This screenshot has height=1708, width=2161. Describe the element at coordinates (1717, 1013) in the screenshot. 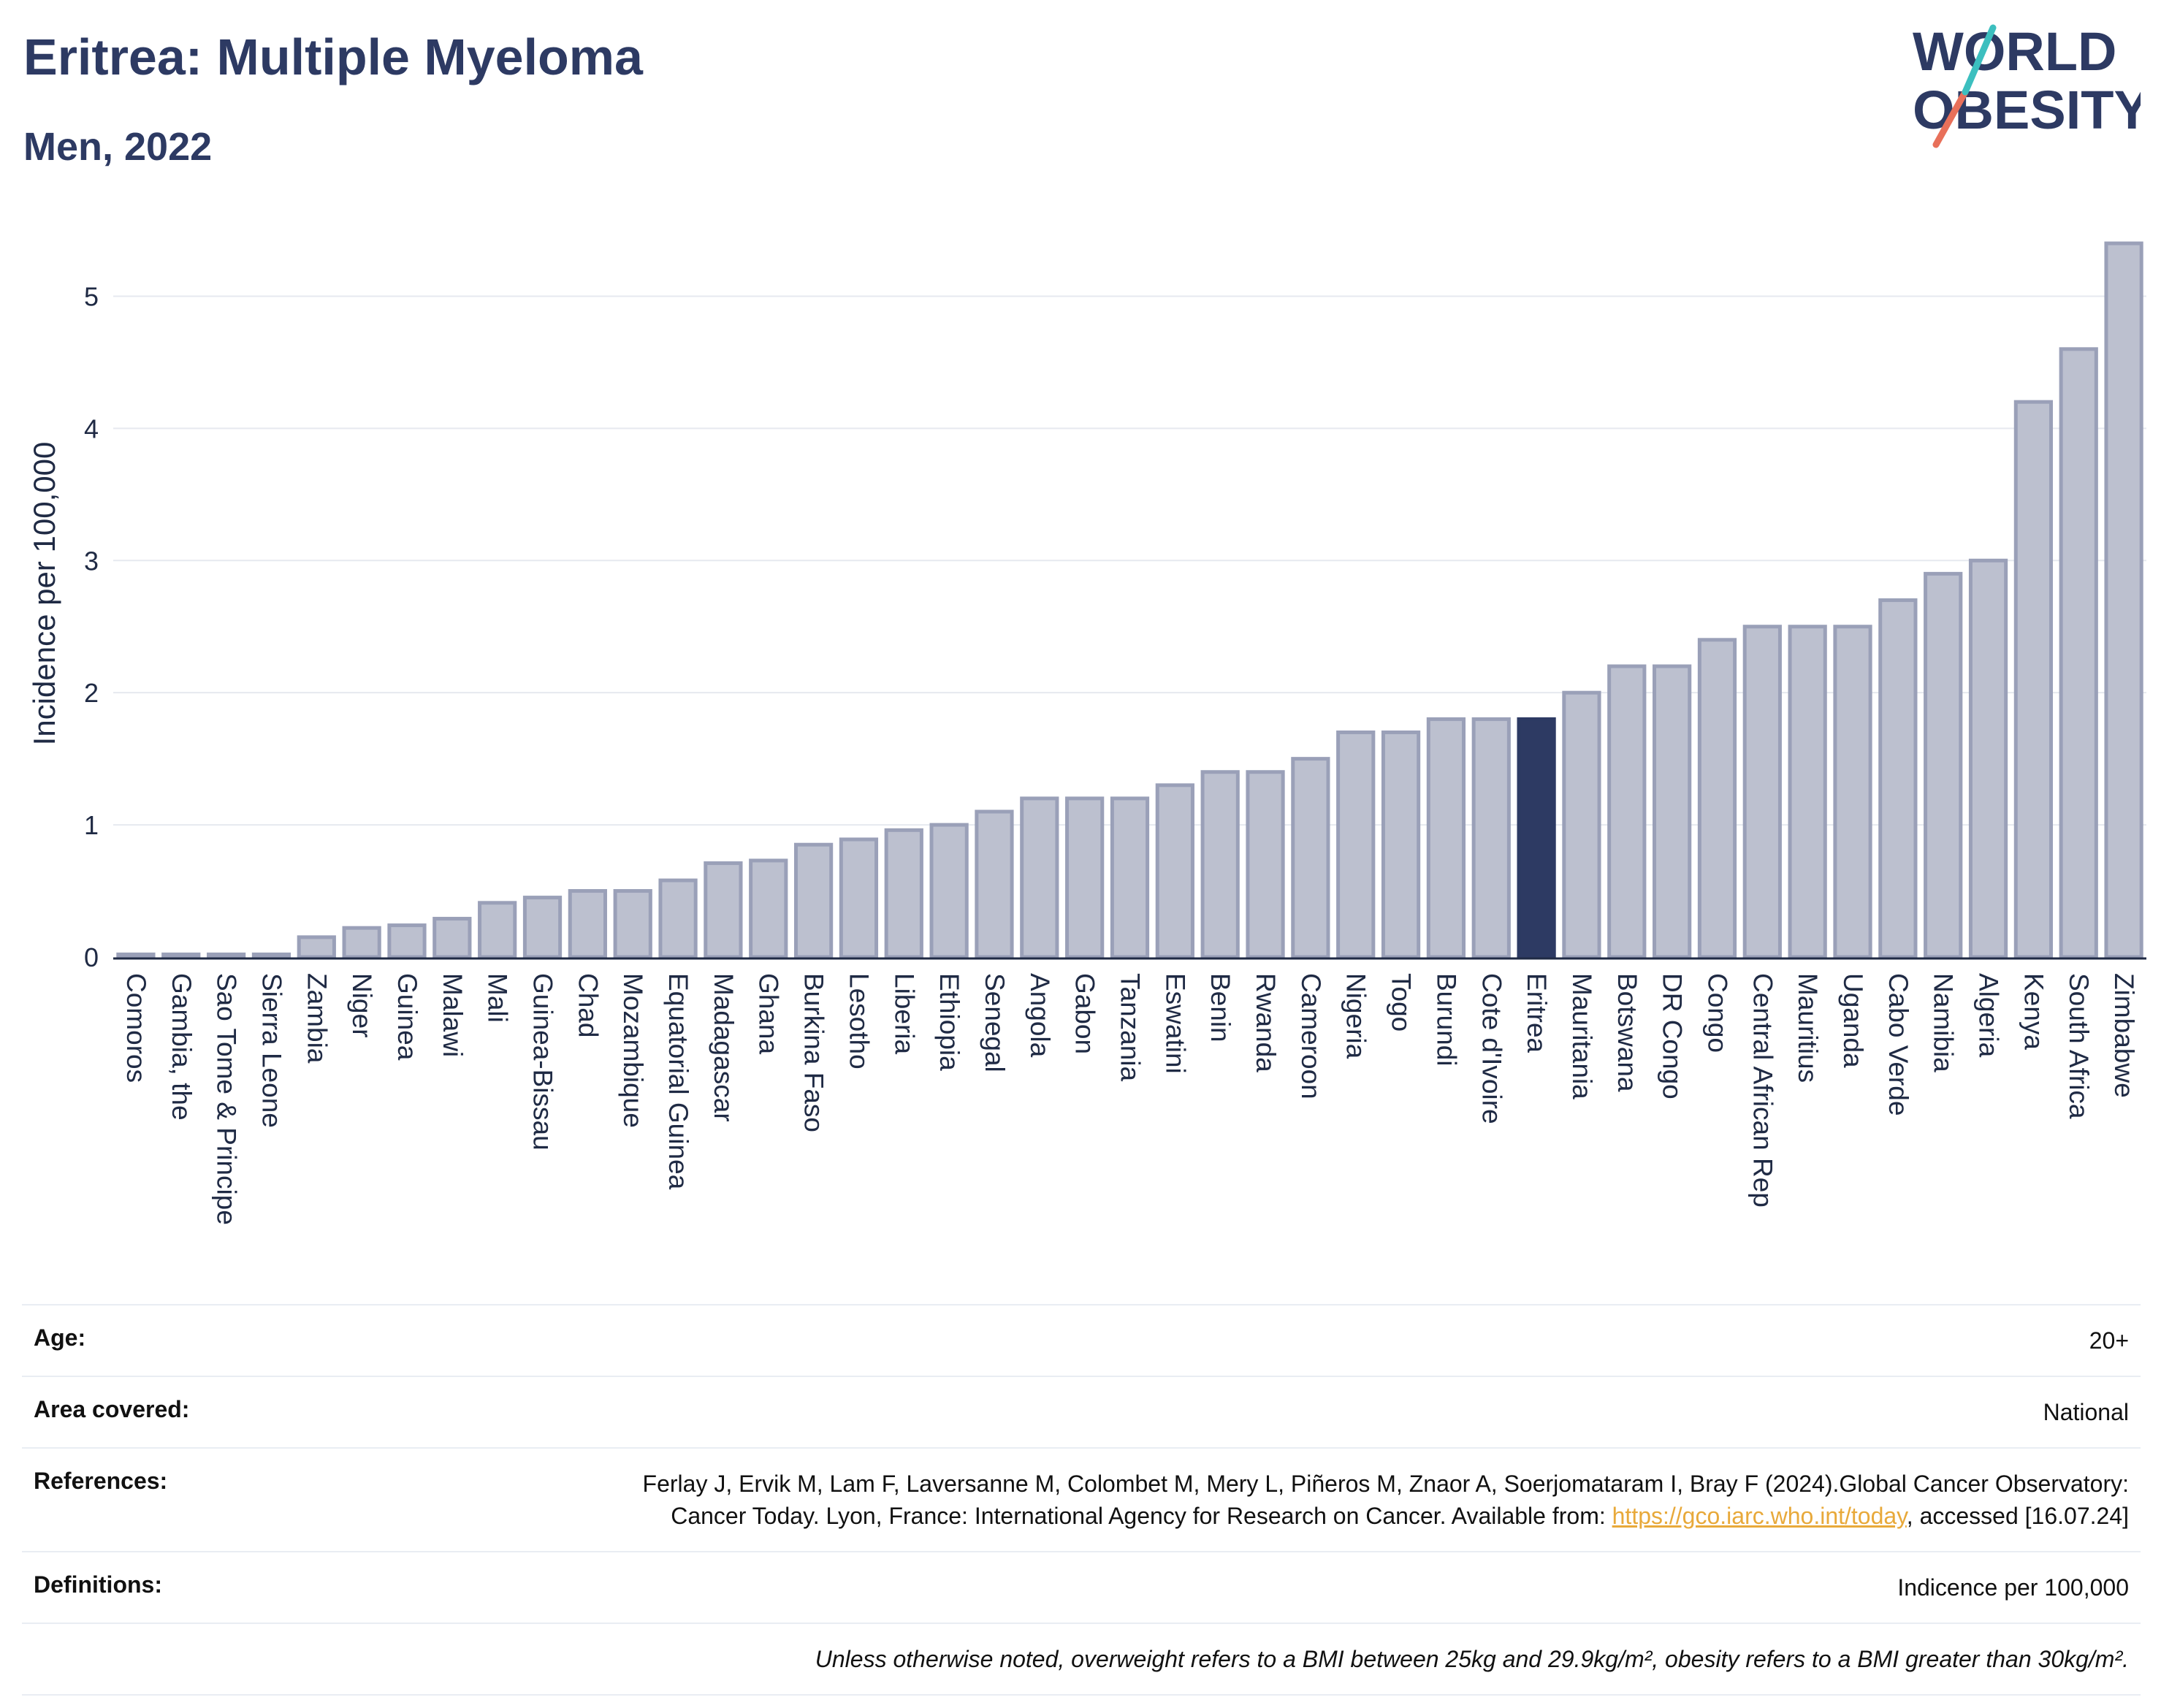

I see `x-tick-label: Congo` at that location.